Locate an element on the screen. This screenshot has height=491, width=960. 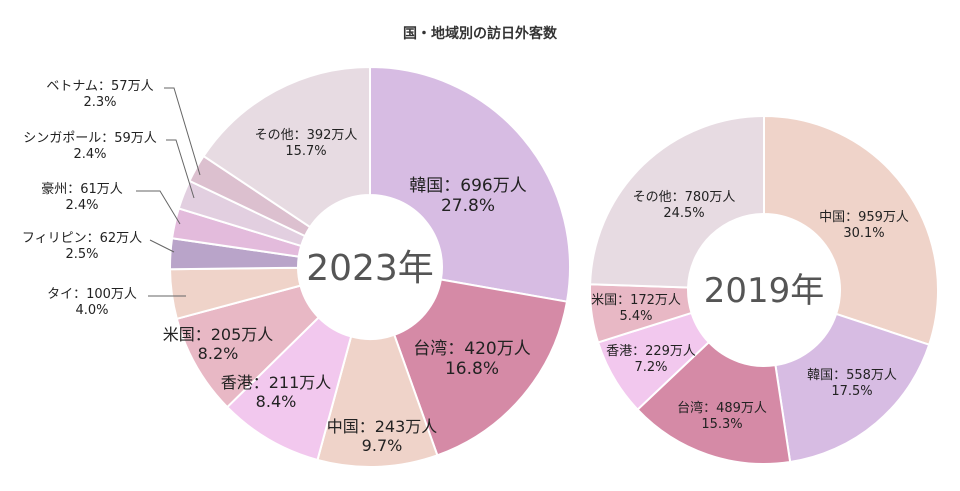
slice-label-name: フィリピン：62万人 is located at coordinates (82, 238).